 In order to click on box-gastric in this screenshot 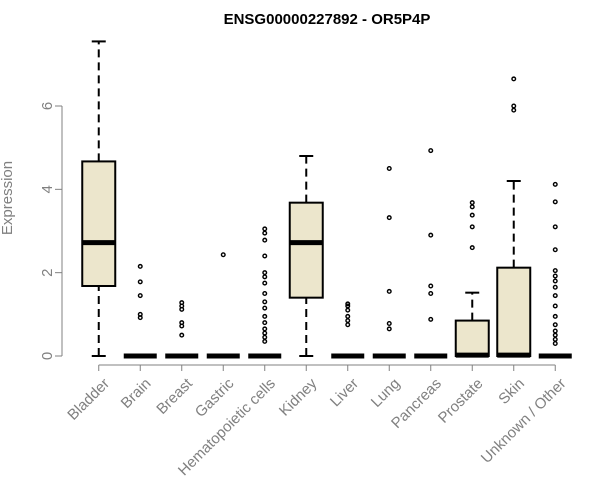, I will do `click(223, 305)`.